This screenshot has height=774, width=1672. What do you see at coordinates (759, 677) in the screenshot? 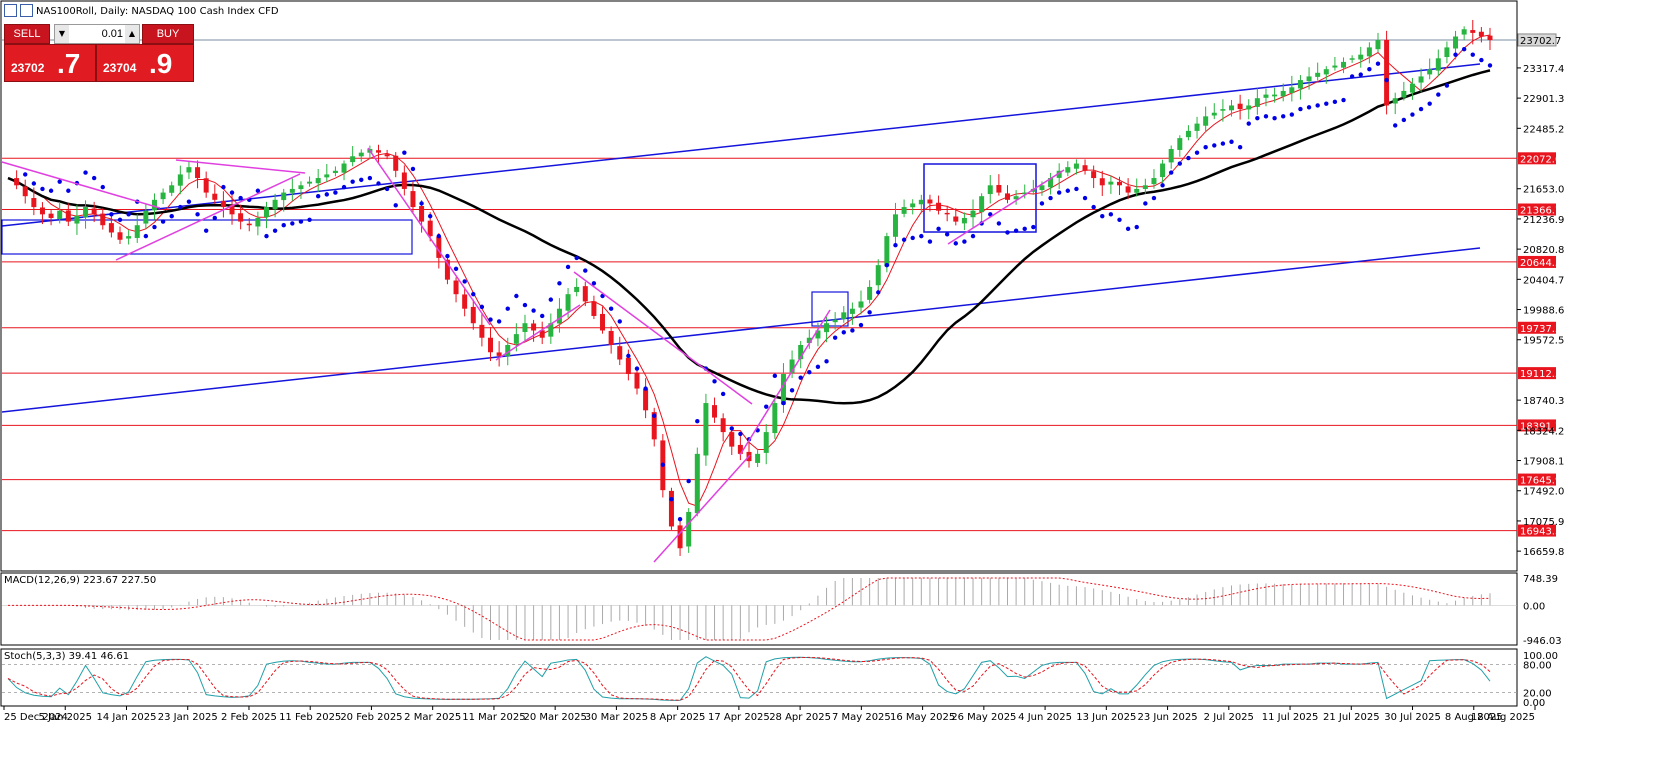
I see `stoch-panel-border` at bounding box center [759, 677].